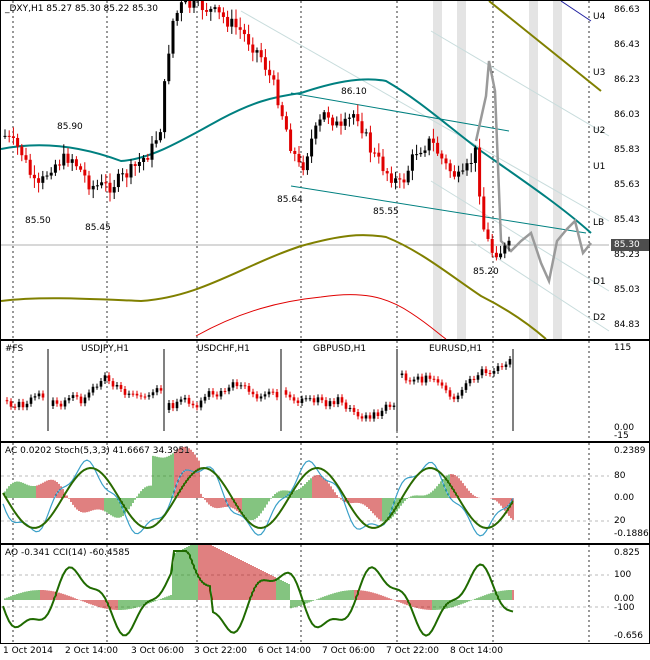 The height and width of the screenshot is (660, 650). What do you see at coordinates (545, 46) in the screenshot?
I see `olive-envelope-upper` at bounding box center [545, 46].